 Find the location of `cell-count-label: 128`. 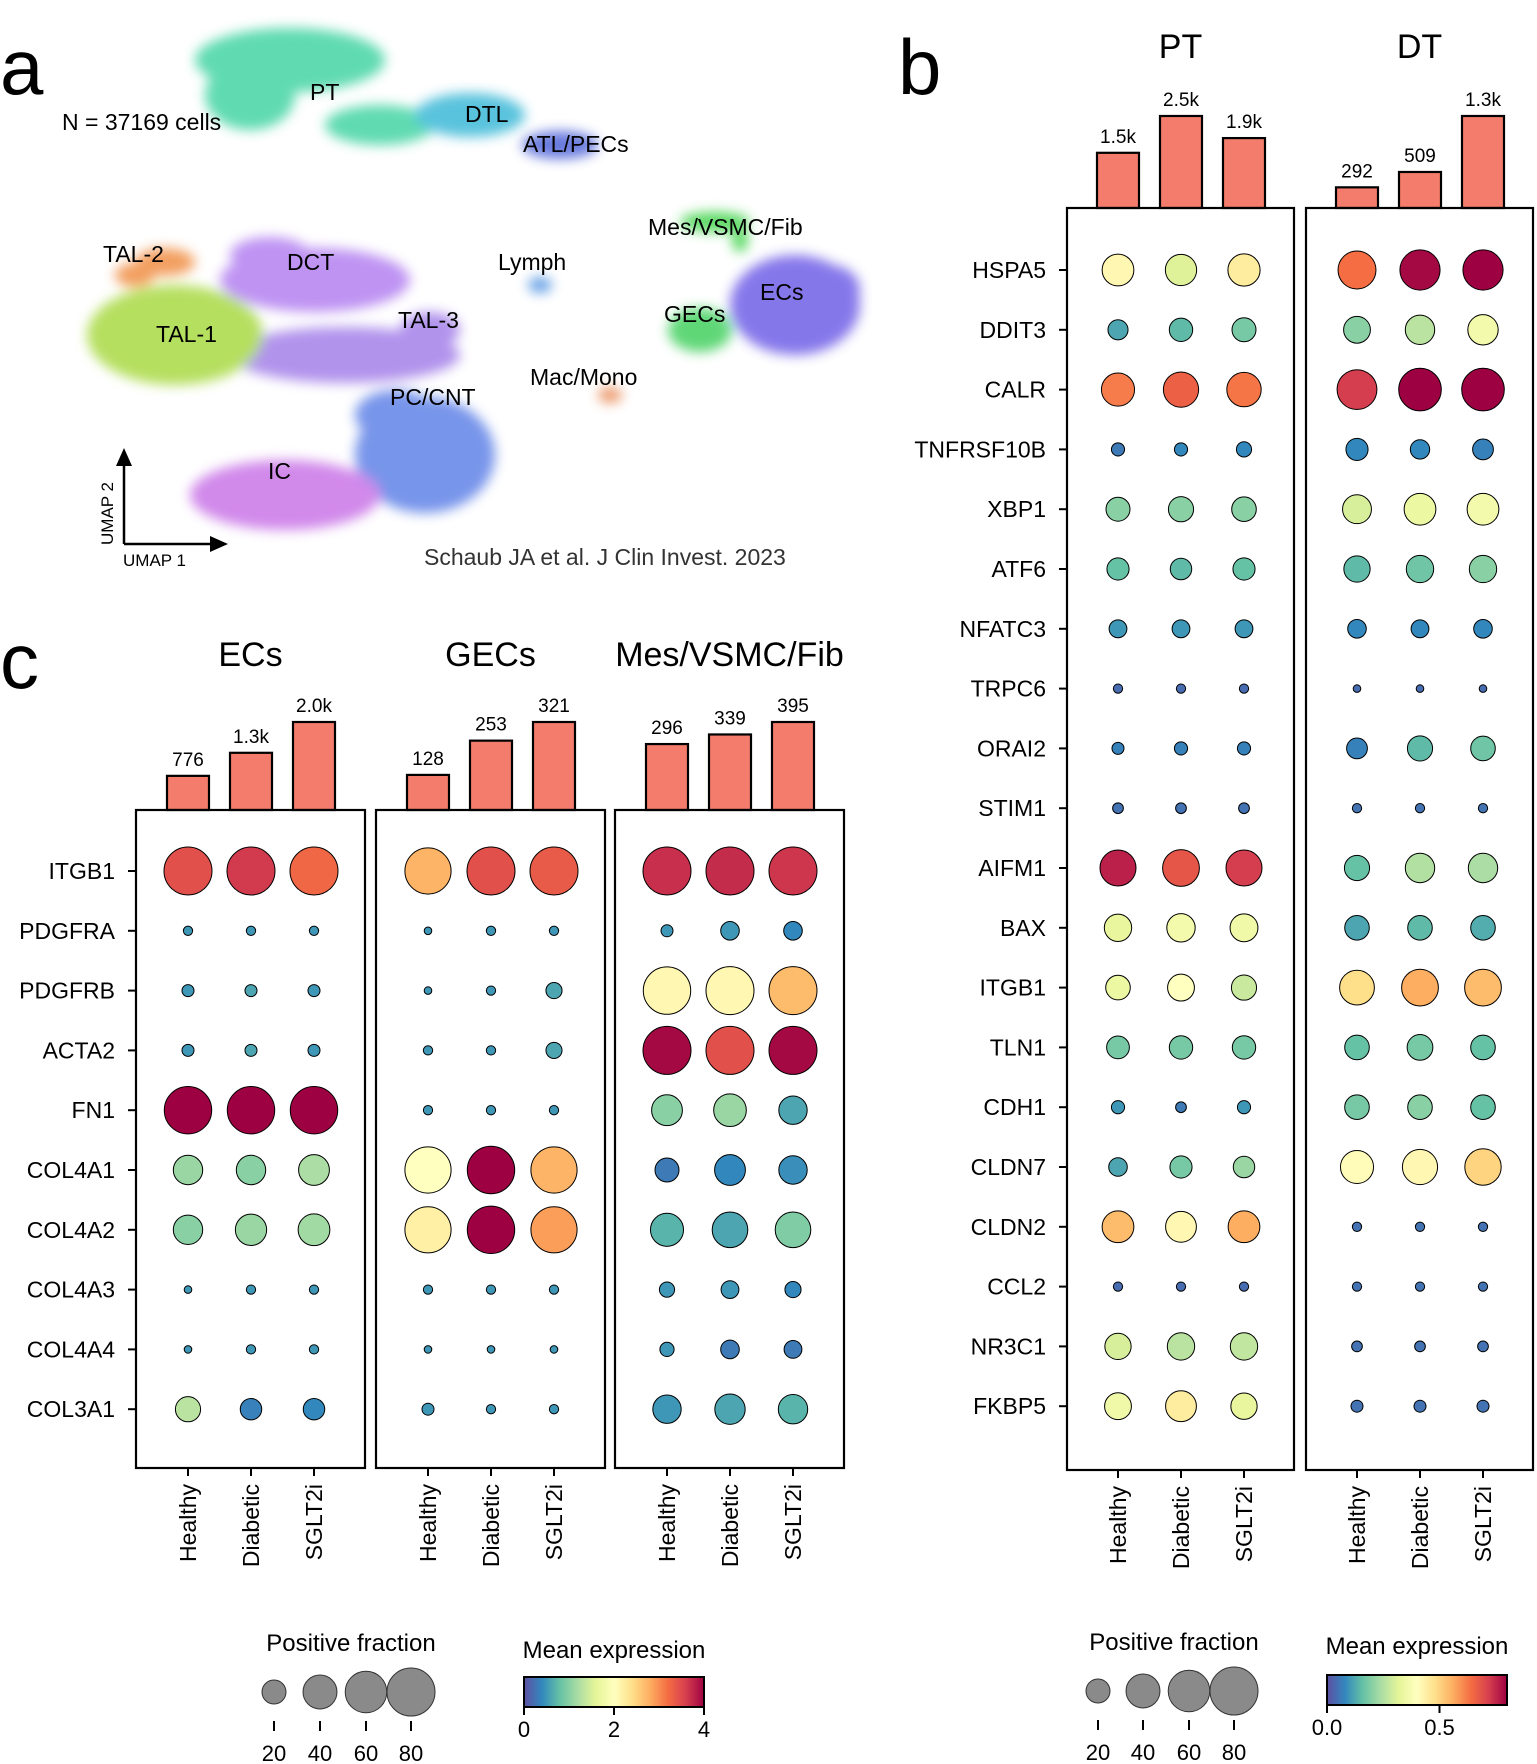

cell-count-label: 128 is located at coordinates (428, 759).